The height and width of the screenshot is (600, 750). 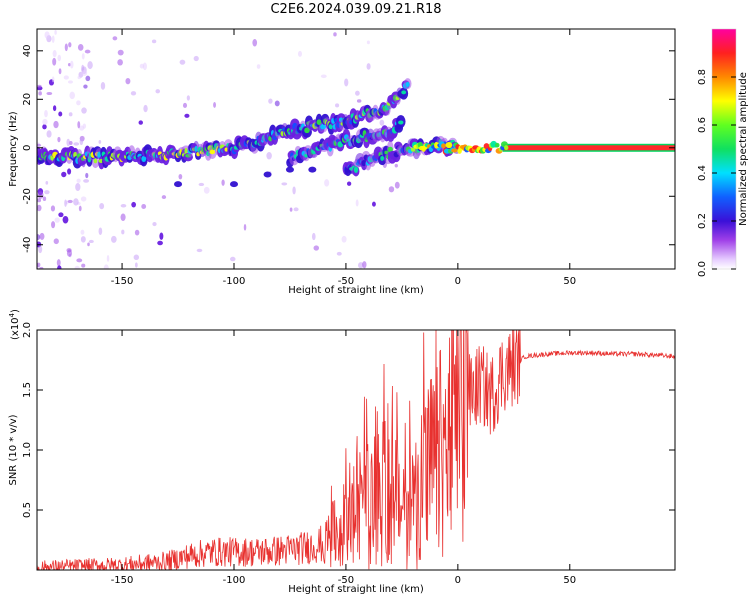 What do you see at coordinates (27, 390) in the screenshot?
I see `snr-y-tick-label: 1.5` at bounding box center [27, 390].